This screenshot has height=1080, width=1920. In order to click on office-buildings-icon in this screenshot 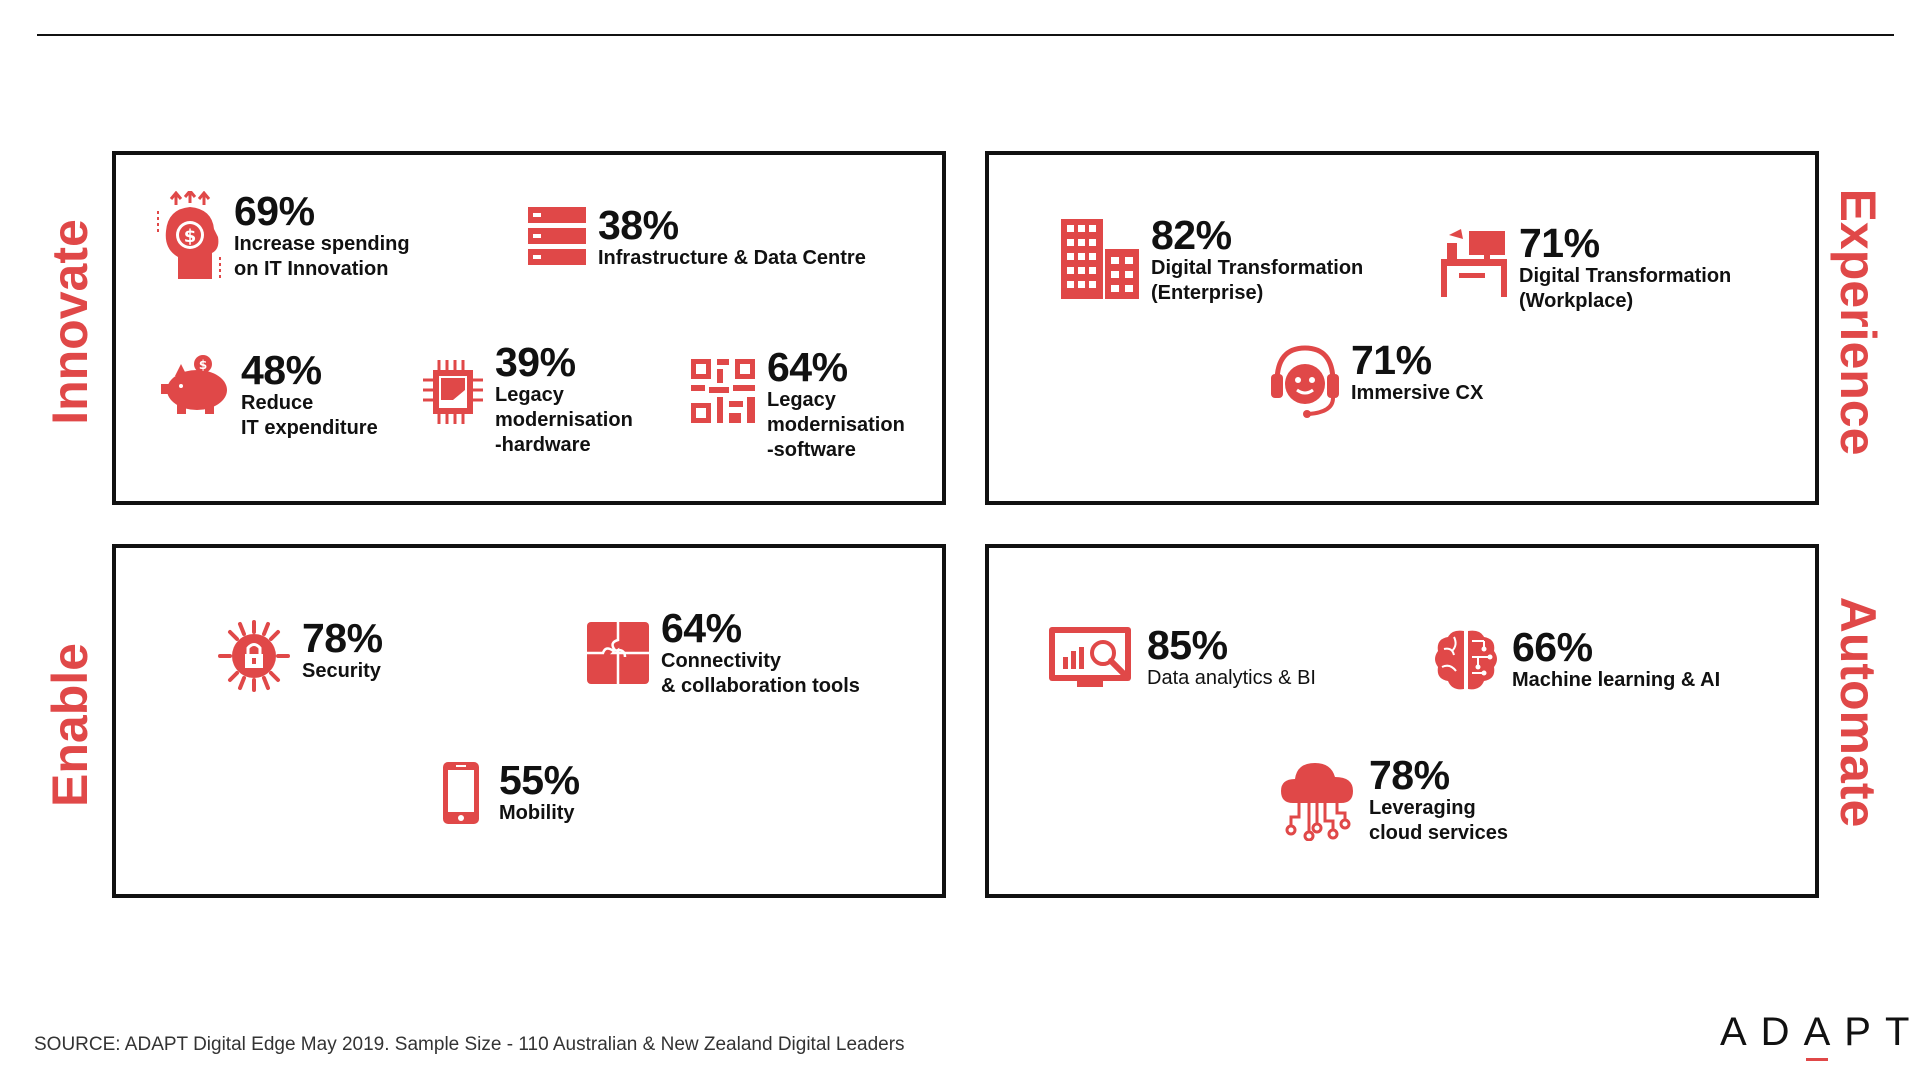, I will do `click(1100, 259)`.